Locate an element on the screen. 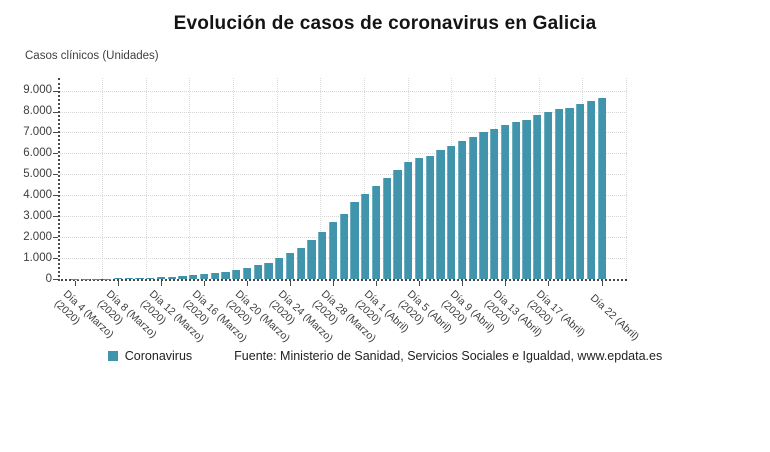  legend-swatch-icon is located at coordinates (112, 356).